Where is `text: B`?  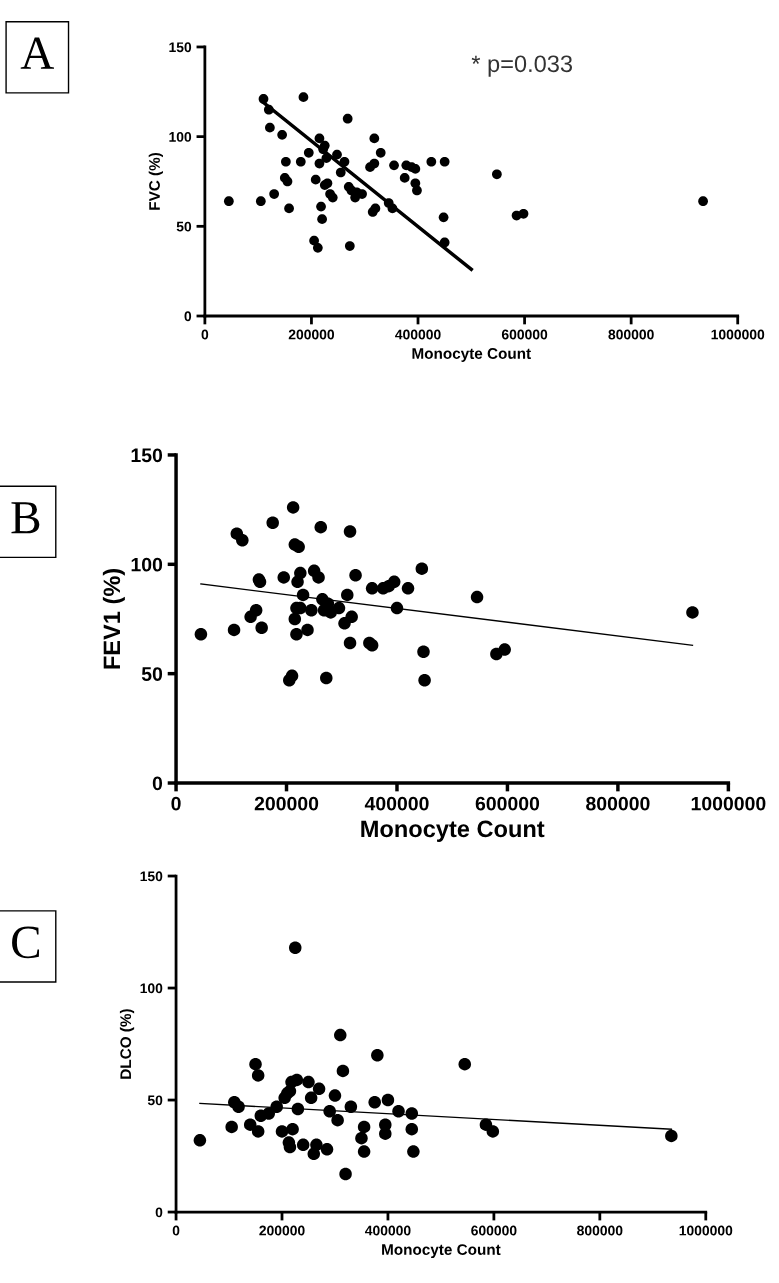
text: B is located at coordinates (25, 518).